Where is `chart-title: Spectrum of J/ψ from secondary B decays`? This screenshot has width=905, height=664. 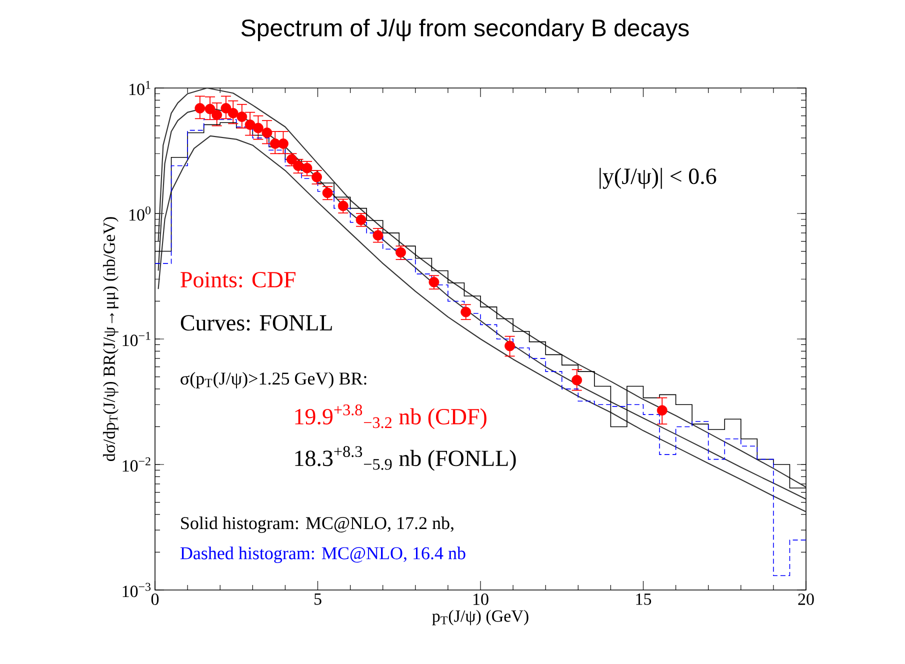
chart-title: Spectrum of J/ψ from secondary B decays is located at coordinates (465, 30).